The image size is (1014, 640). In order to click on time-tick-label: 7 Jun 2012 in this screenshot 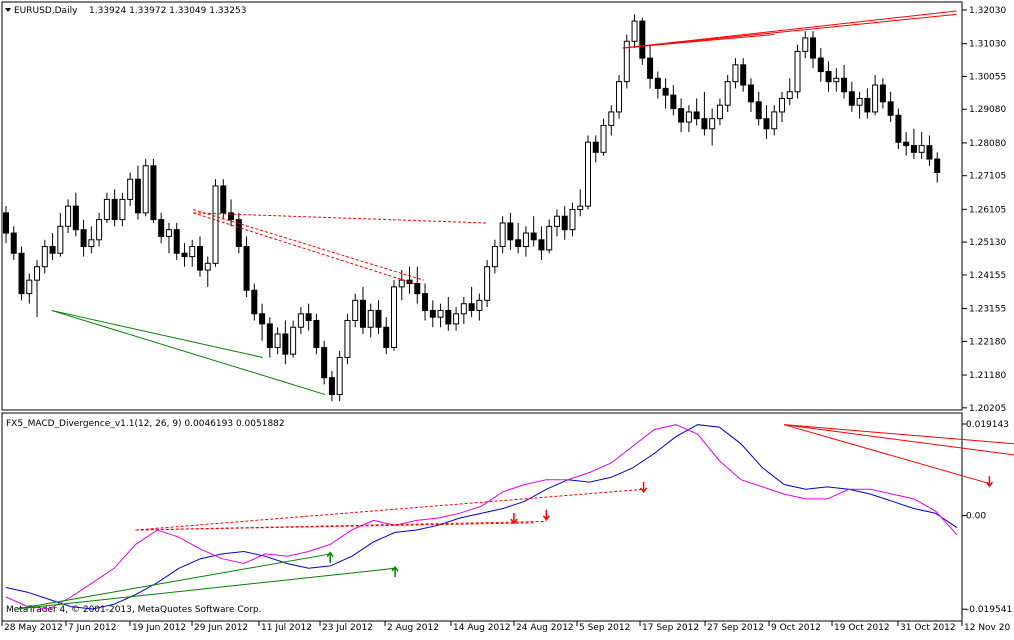, I will do `click(92, 628)`.